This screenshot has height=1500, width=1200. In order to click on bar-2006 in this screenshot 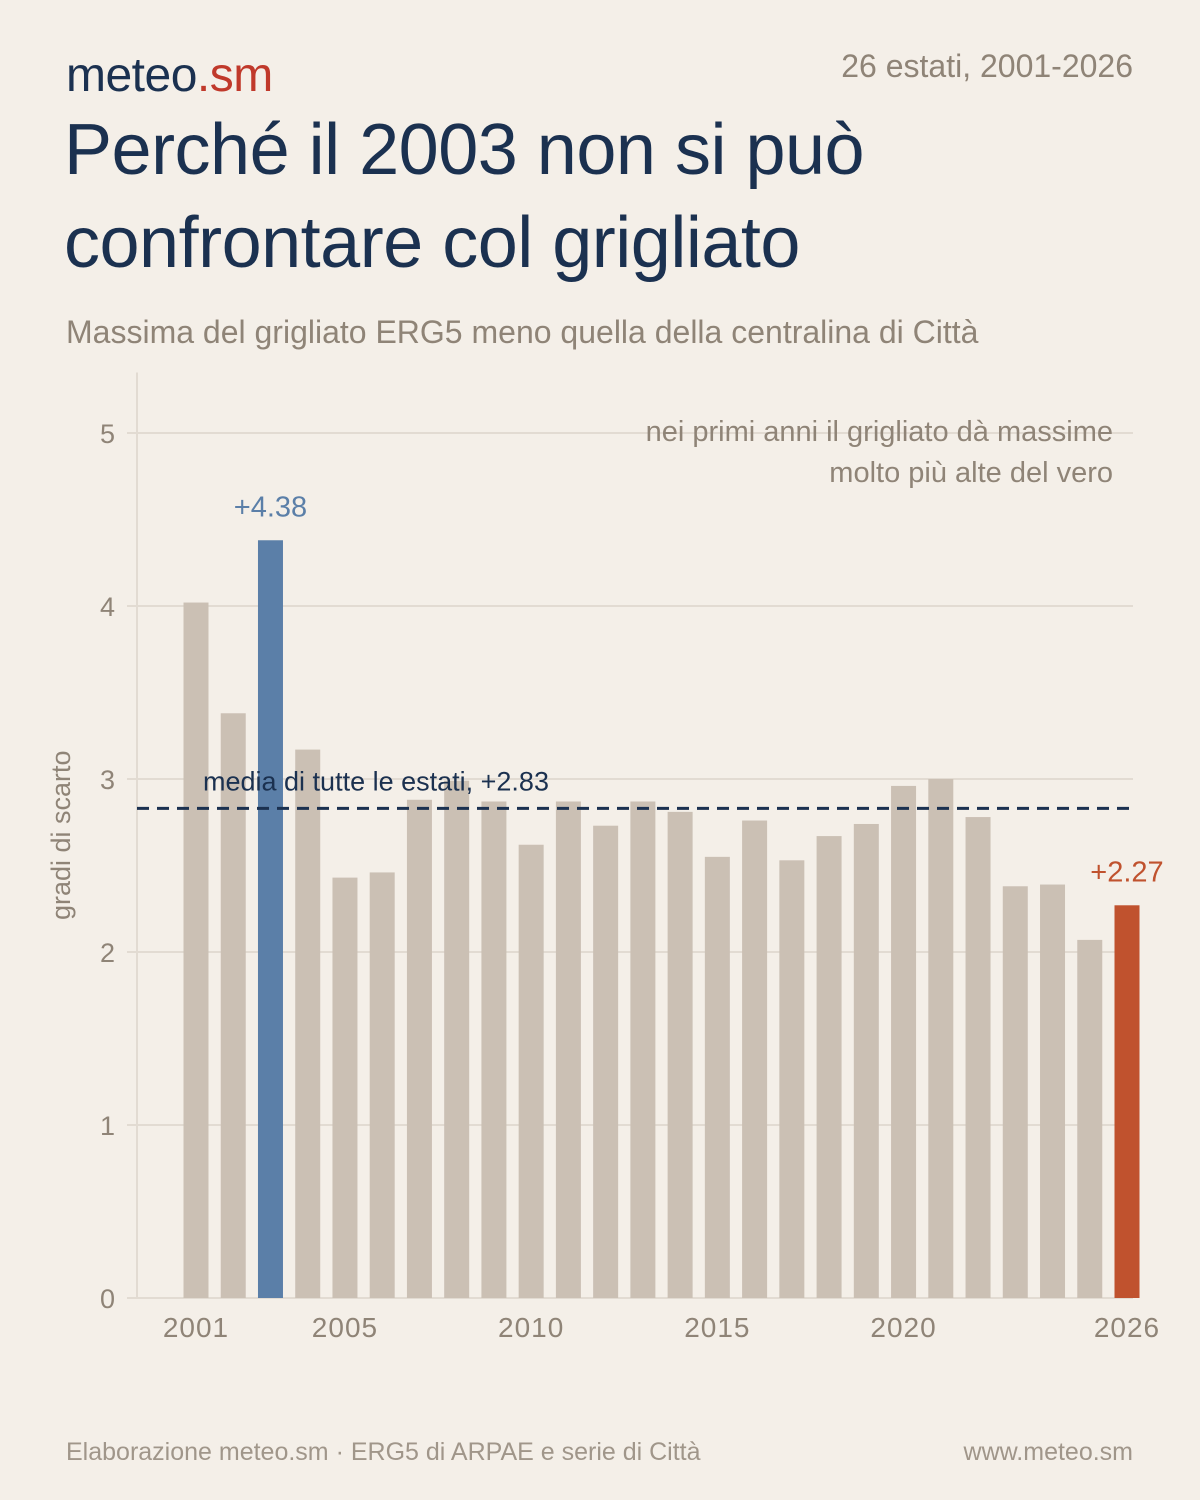, I will do `click(382, 1085)`.